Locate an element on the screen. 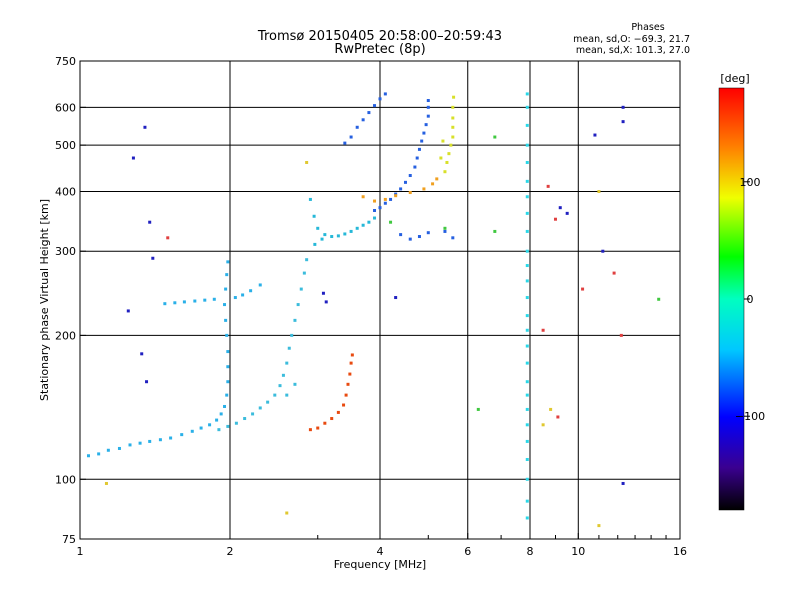 The image size is (800, 604). y-tick-label: 75 is located at coordinates (69, 539).